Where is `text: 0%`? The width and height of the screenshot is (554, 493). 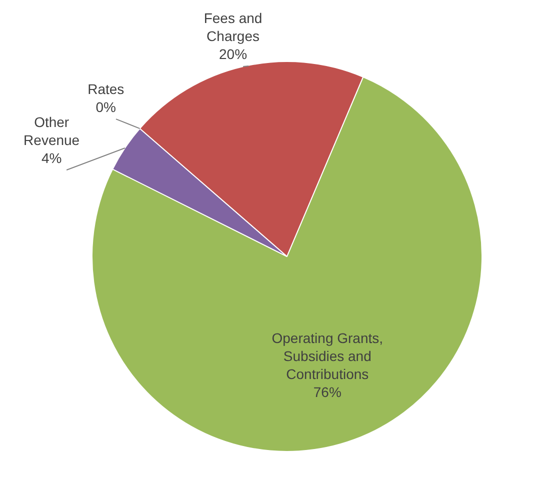 text: 0% is located at coordinates (106, 106).